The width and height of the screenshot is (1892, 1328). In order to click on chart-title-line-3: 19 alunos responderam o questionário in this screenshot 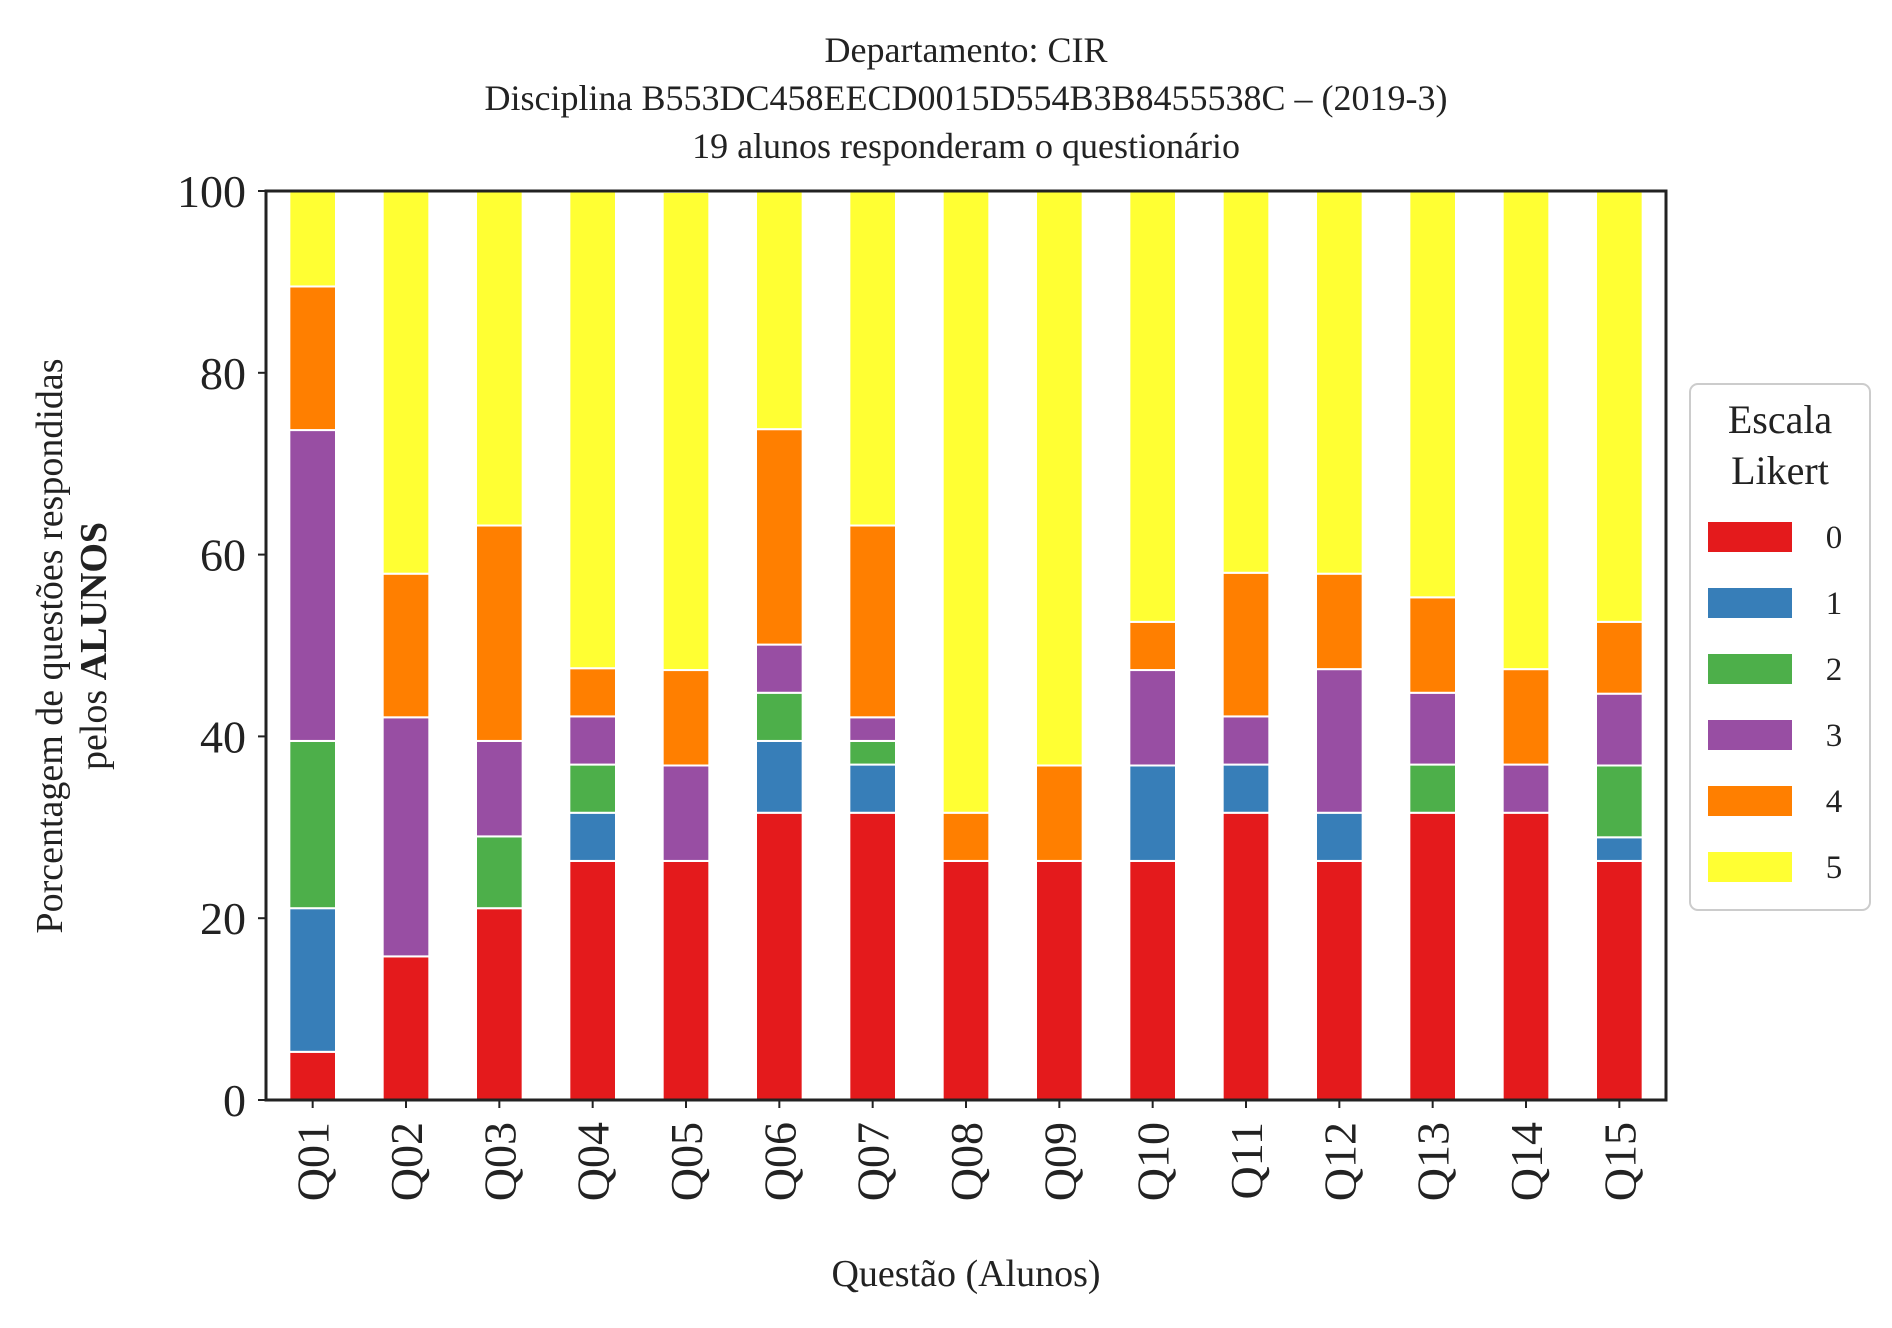, I will do `click(966, 146)`.